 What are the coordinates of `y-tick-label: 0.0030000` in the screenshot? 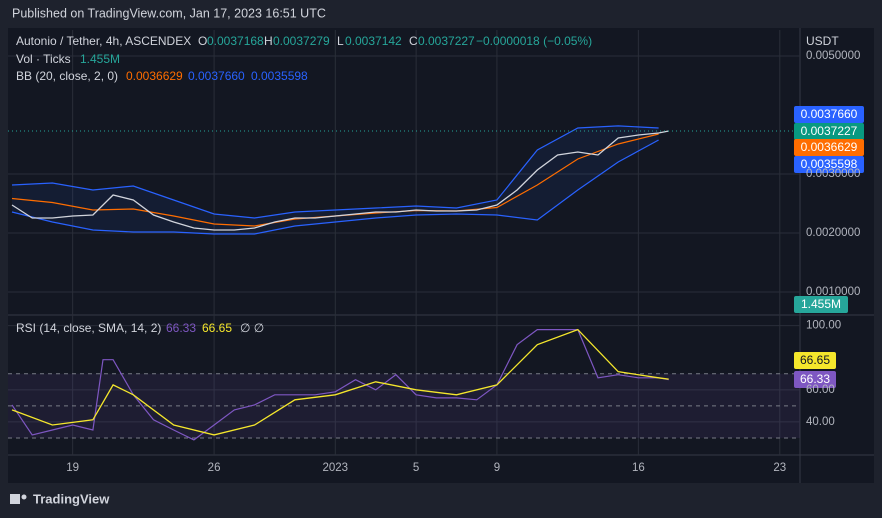 It's located at (833, 174).